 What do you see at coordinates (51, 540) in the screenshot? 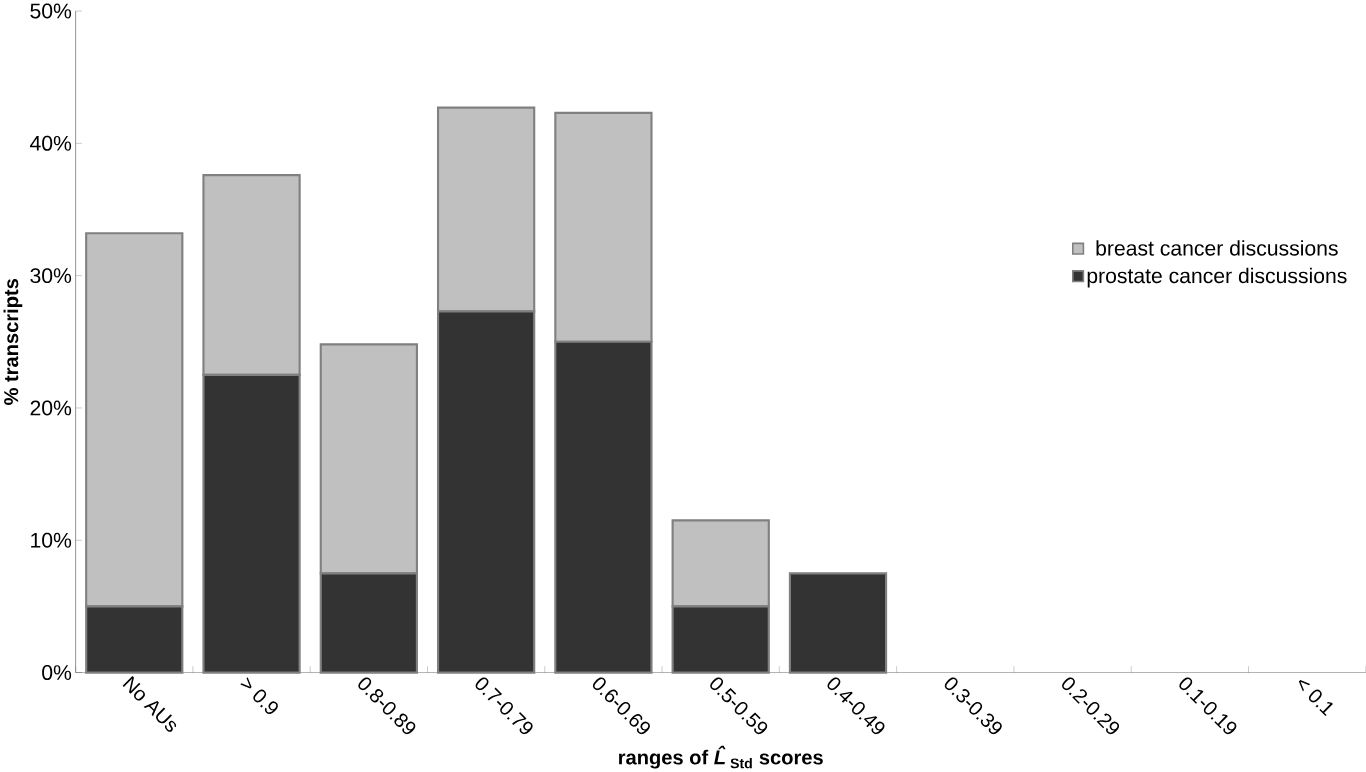
I see `y-tick-label: 10%` at bounding box center [51, 540].